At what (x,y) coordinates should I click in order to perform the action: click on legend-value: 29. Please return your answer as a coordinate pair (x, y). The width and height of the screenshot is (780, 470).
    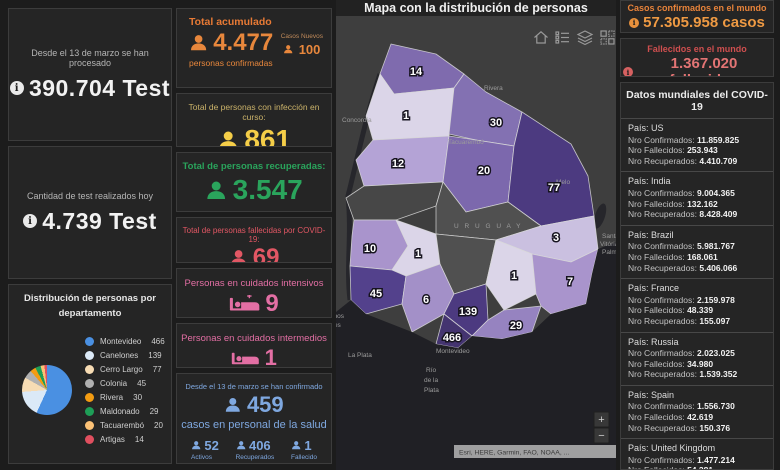
    Looking at the image, I should click on (154, 411).